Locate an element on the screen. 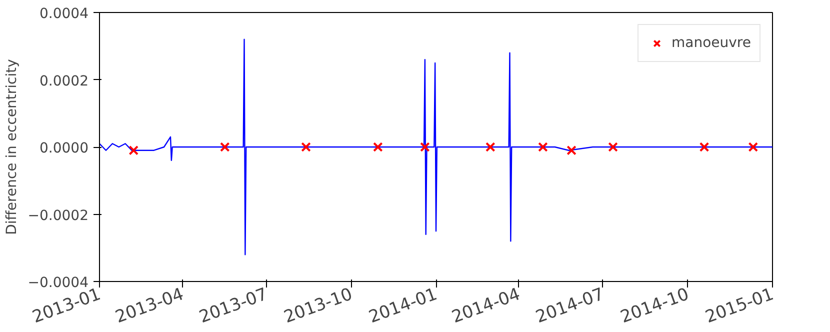  y-axis-title: Difference in eccentricity is located at coordinates (12, 147).